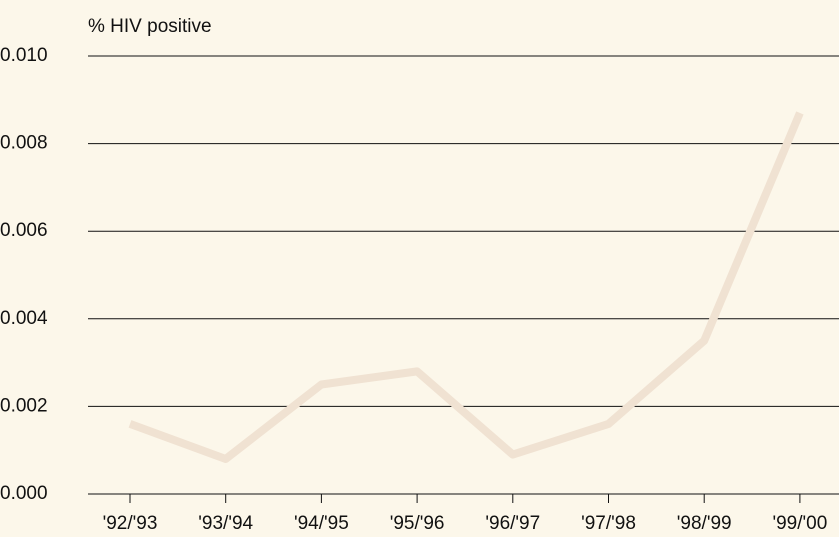 This screenshot has width=839, height=537. What do you see at coordinates (799, 523) in the screenshot?
I see `x-tick-label: '99/'00` at bounding box center [799, 523].